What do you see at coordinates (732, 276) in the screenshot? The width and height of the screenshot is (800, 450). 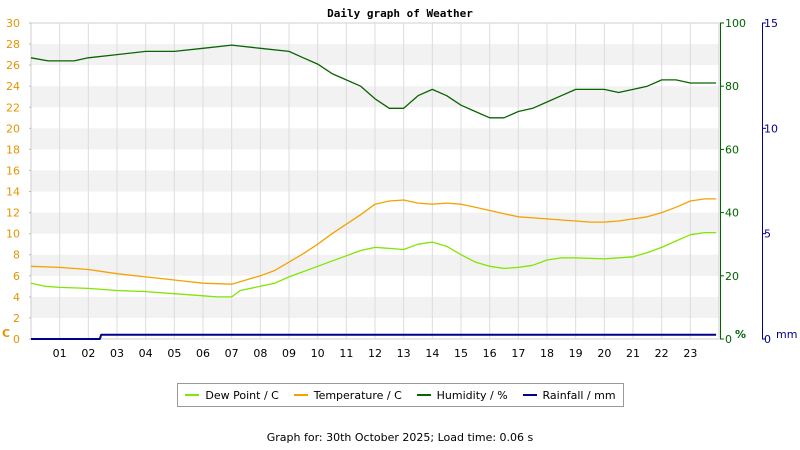 I see `y-tick-label-right1: 20` at bounding box center [732, 276].